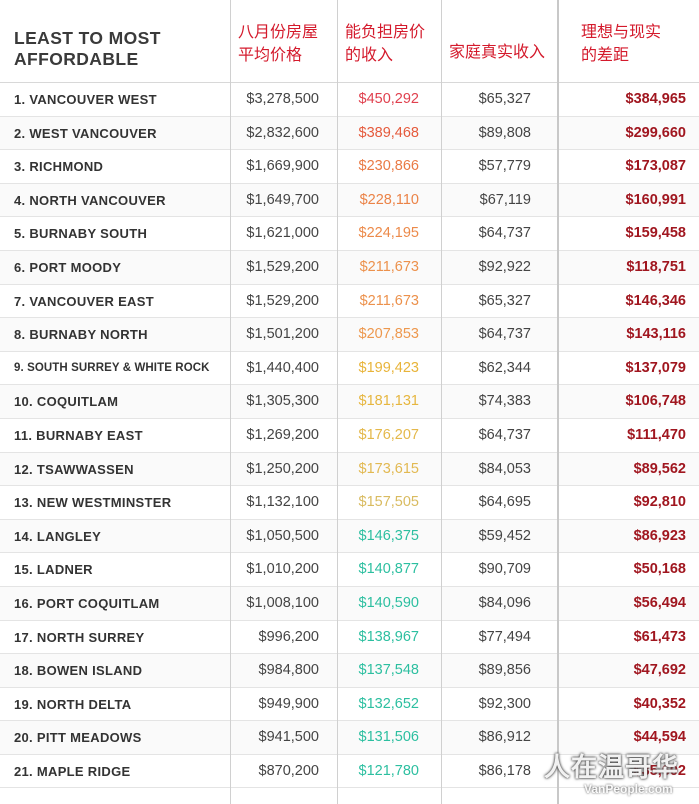  Describe the element at coordinates (112, 367) in the screenshot. I see `region-name: 9. SOUTH SURREY & WHITE ROCK` at that location.